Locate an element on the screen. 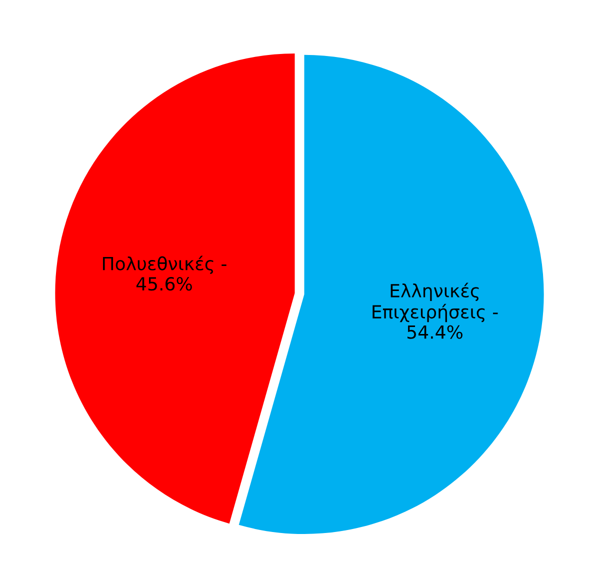 The image size is (599, 576). slice-label: Πολυεθνικές - is located at coordinates (164, 265).